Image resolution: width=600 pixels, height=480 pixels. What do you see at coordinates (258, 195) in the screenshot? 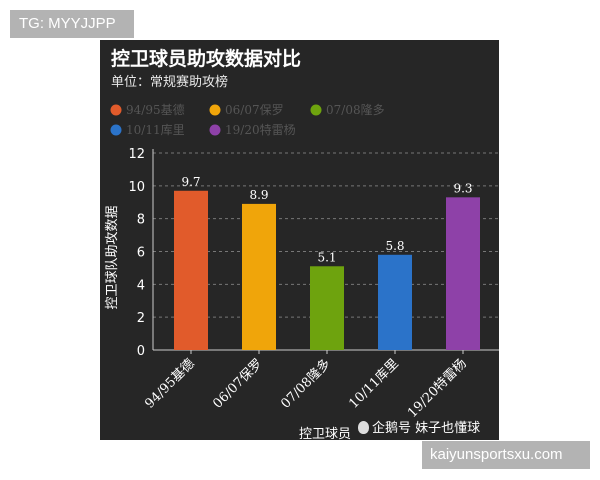
I see `bar-value-label: 8.9` at bounding box center [258, 195].